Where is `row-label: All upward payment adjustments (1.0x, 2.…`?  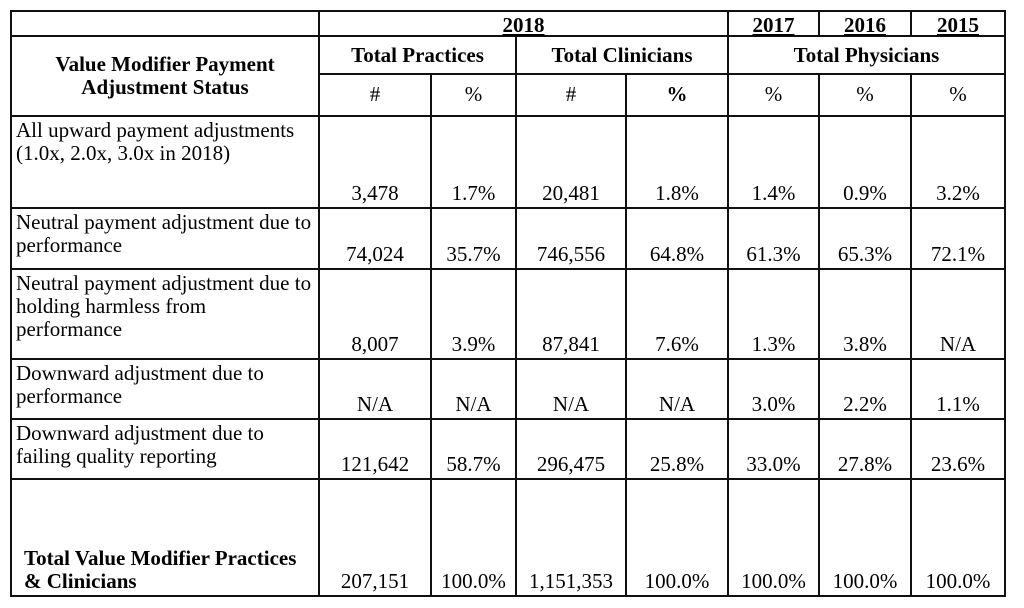
row-label: All upward payment adjustments (1.0x, 2.… is located at coordinates (165, 162).